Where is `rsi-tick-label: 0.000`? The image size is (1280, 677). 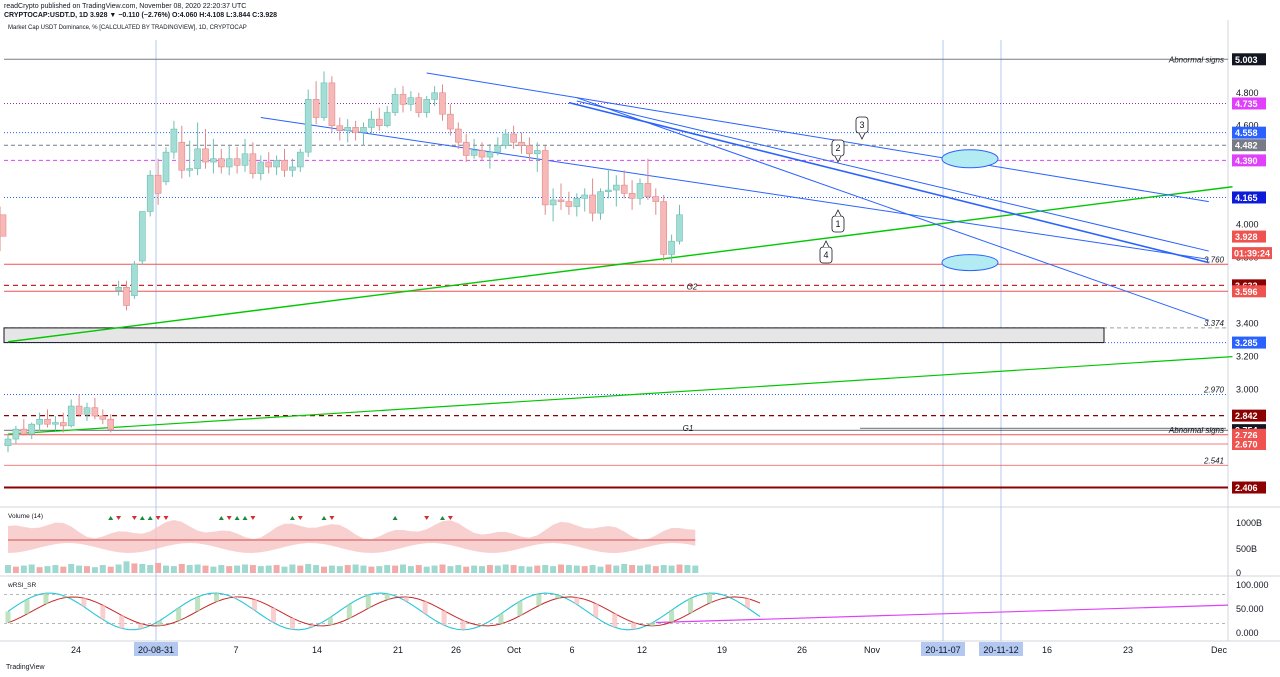 rsi-tick-label: 0.000 is located at coordinates (1247, 633).